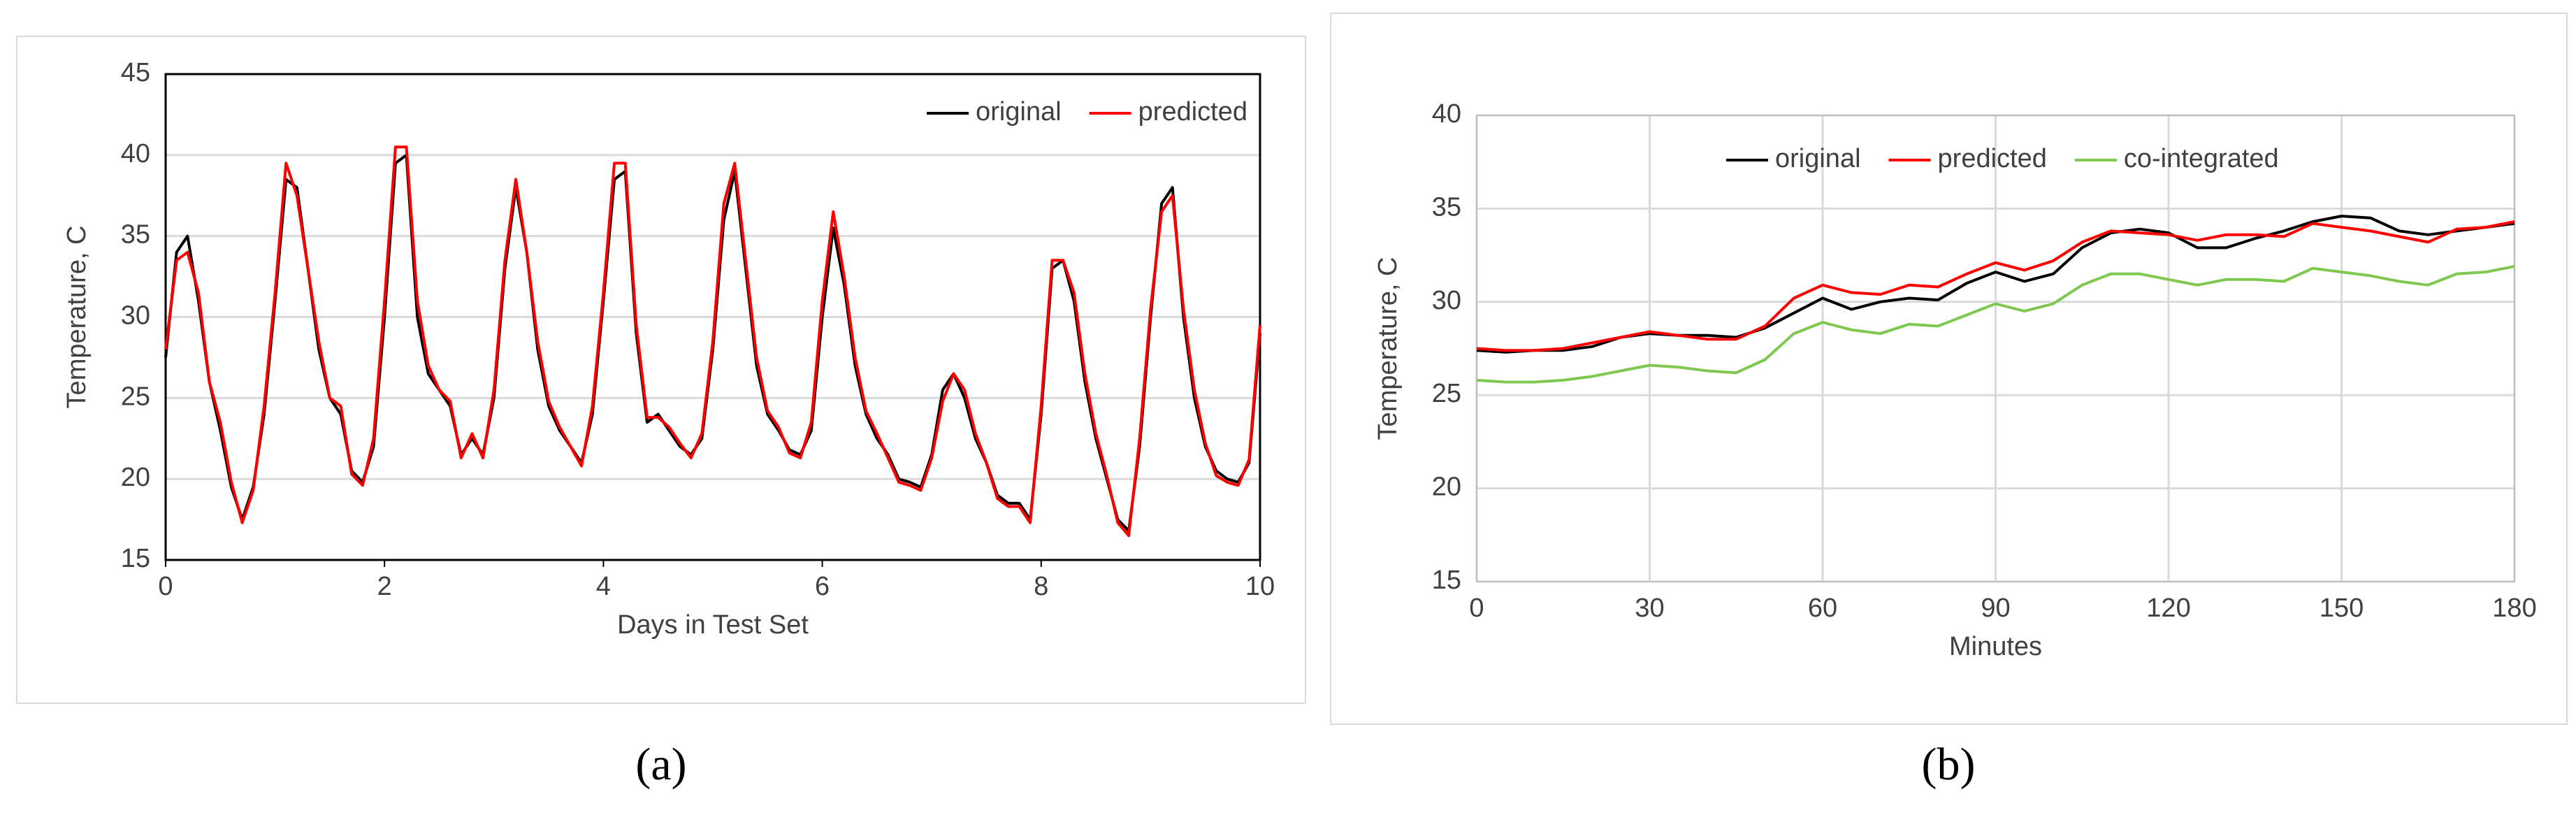 This screenshot has height=820, width=2576. What do you see at coordinates (2201, 158) in the screenshot?
I see `legend-label: co-integrated` at bounding box center [2201, 158].